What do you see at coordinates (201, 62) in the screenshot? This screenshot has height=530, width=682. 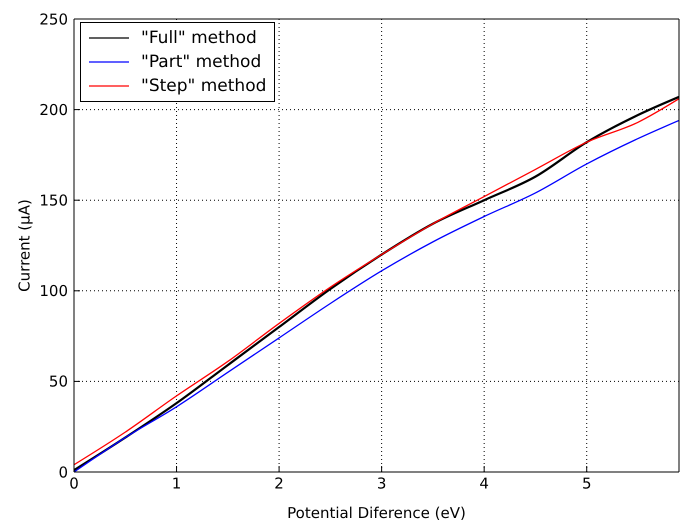 I see `legend-label: "Part" method` at bounding box center [201, 62].